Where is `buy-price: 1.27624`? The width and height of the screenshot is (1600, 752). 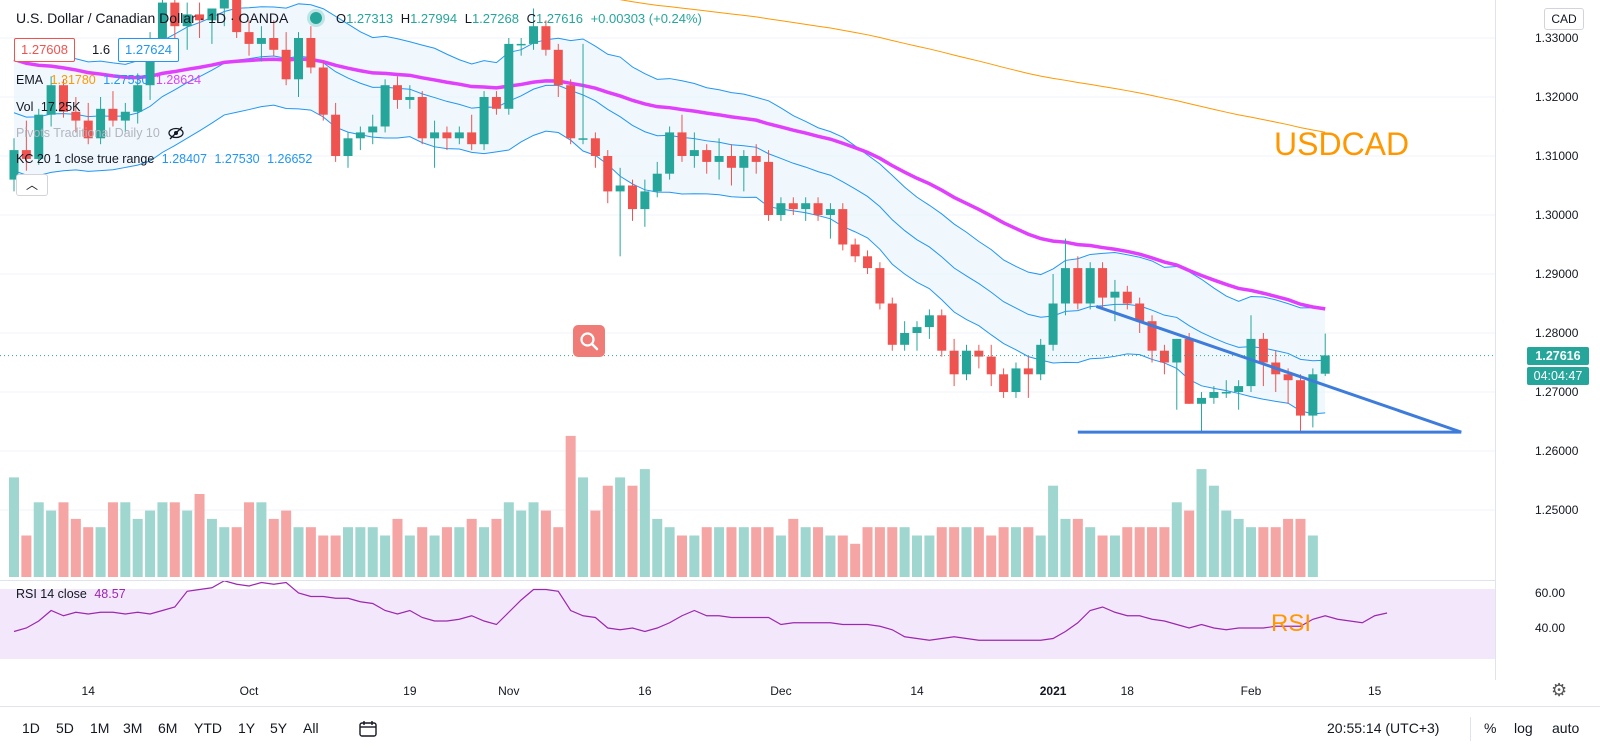 buy-price: 1.27624 is located at coordinates (148, 49).